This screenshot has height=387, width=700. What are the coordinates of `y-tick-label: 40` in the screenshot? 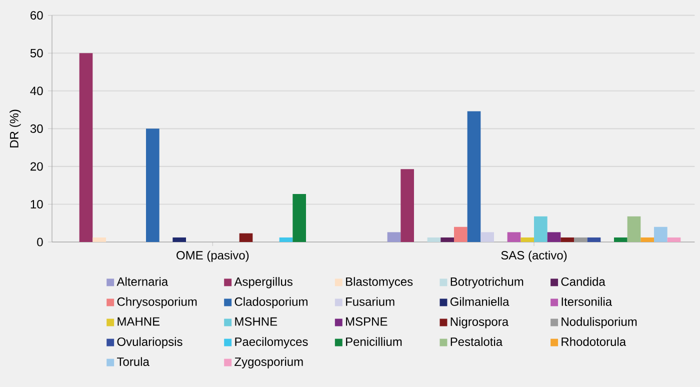 It's located at (36, 91).